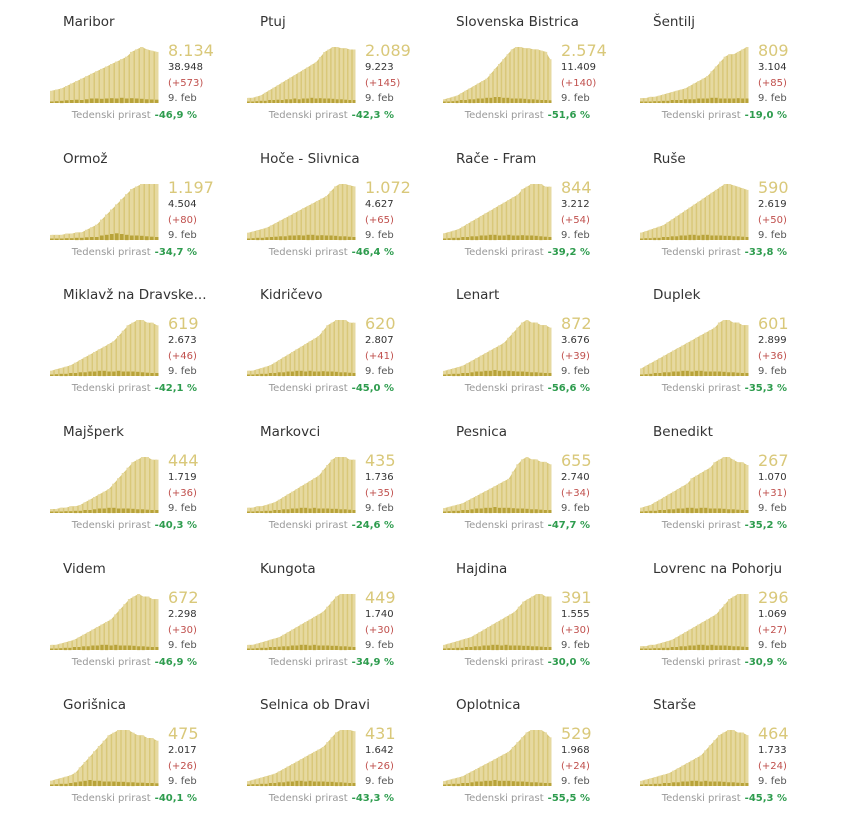 The height and width of the screenshot is (824, 862). I want to click on active-cases-value: 2.089, so click(388, 50).